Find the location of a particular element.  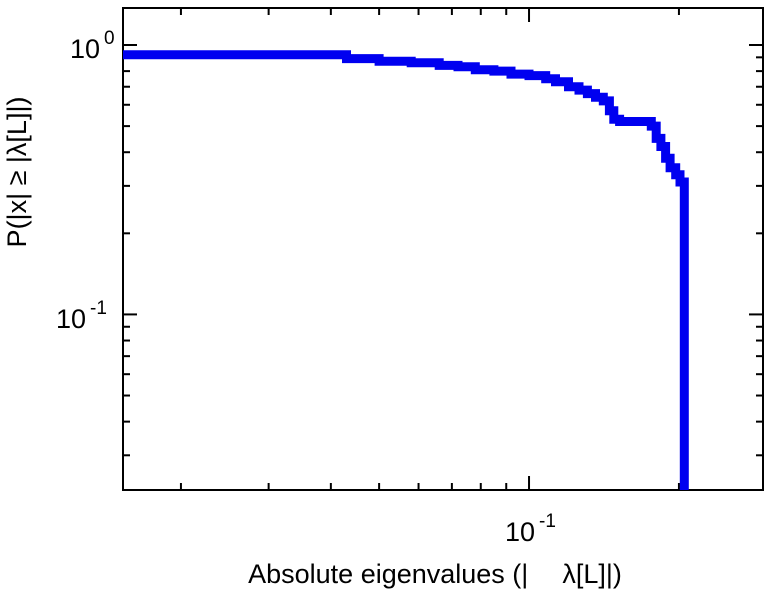

x-axis-title: Absolute eigenvalues (| λ[L]|) is located at coordinates (435, 574).